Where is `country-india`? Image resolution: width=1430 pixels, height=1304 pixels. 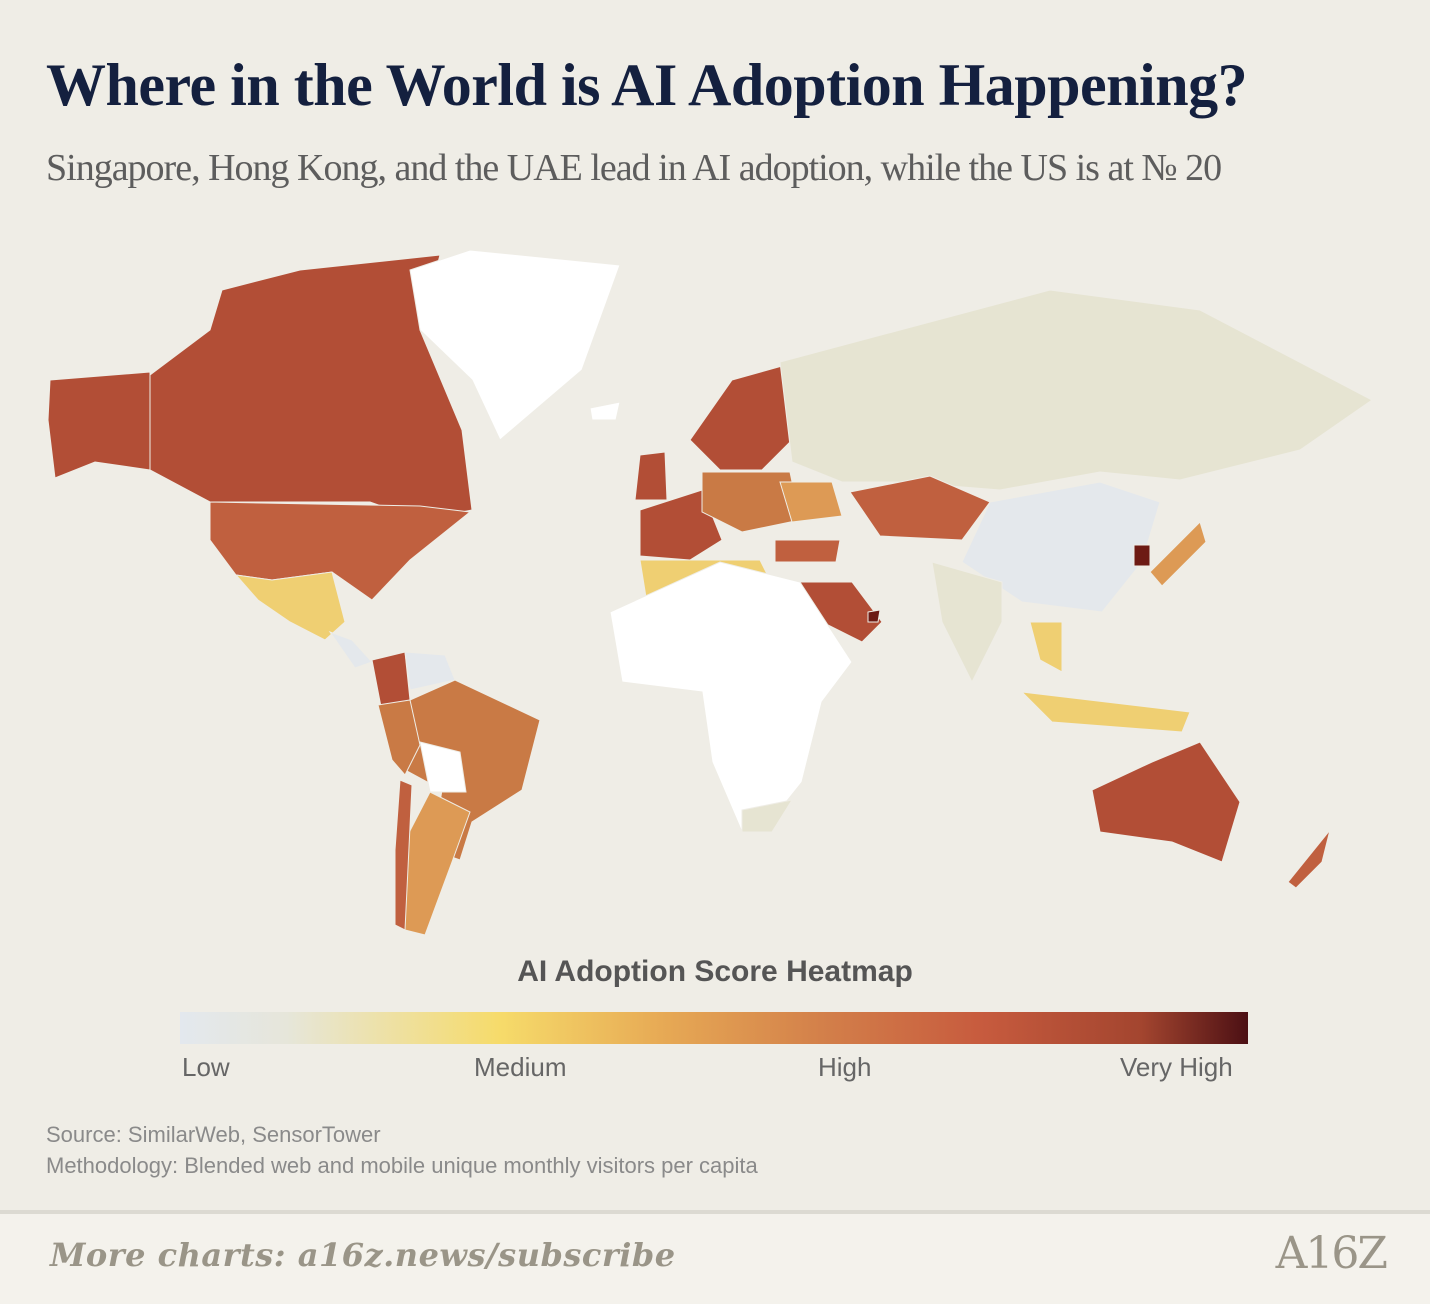 country-india is located at coordinates (967, 622).